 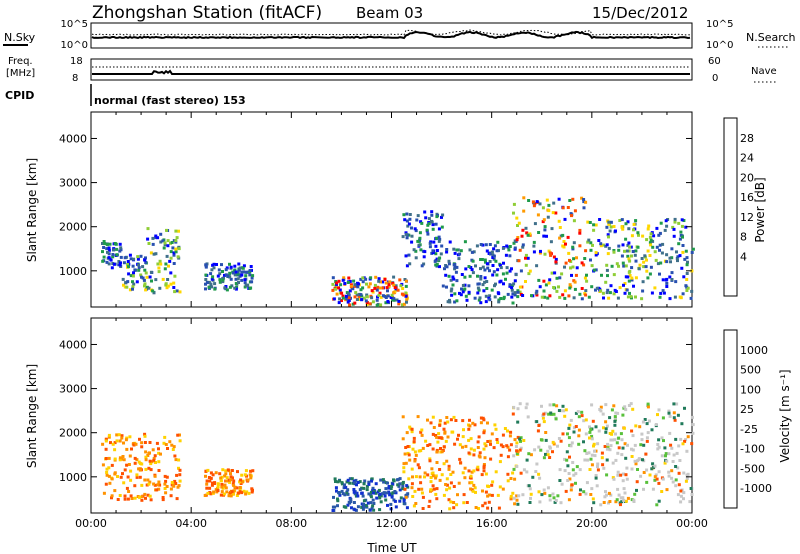 I want to click on power-ylabel: Slant Range [km], so click(x=32, y=210).